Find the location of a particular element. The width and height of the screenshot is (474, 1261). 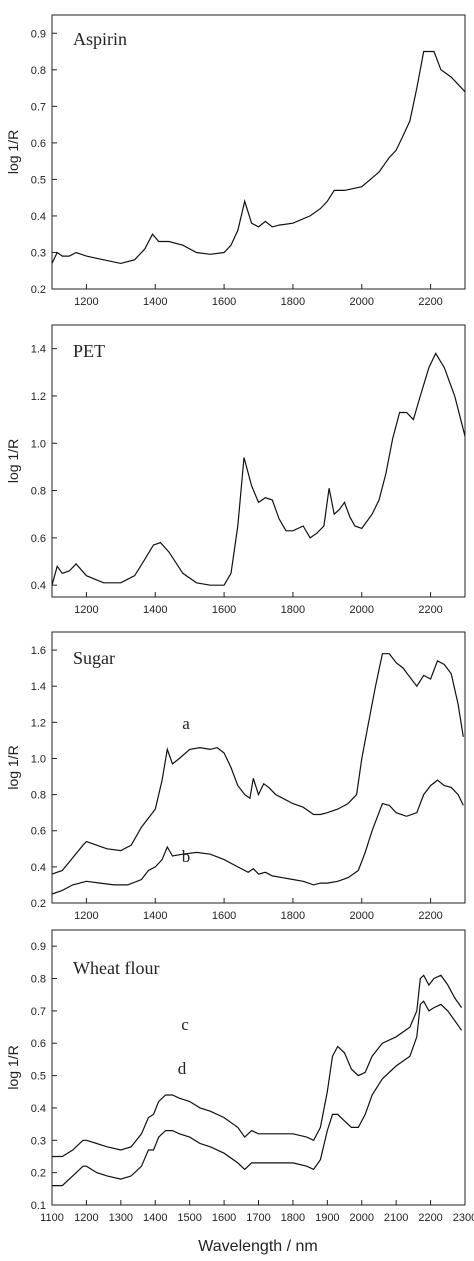

x-tick-label: 2300 is located at coordinates (463, 1218).